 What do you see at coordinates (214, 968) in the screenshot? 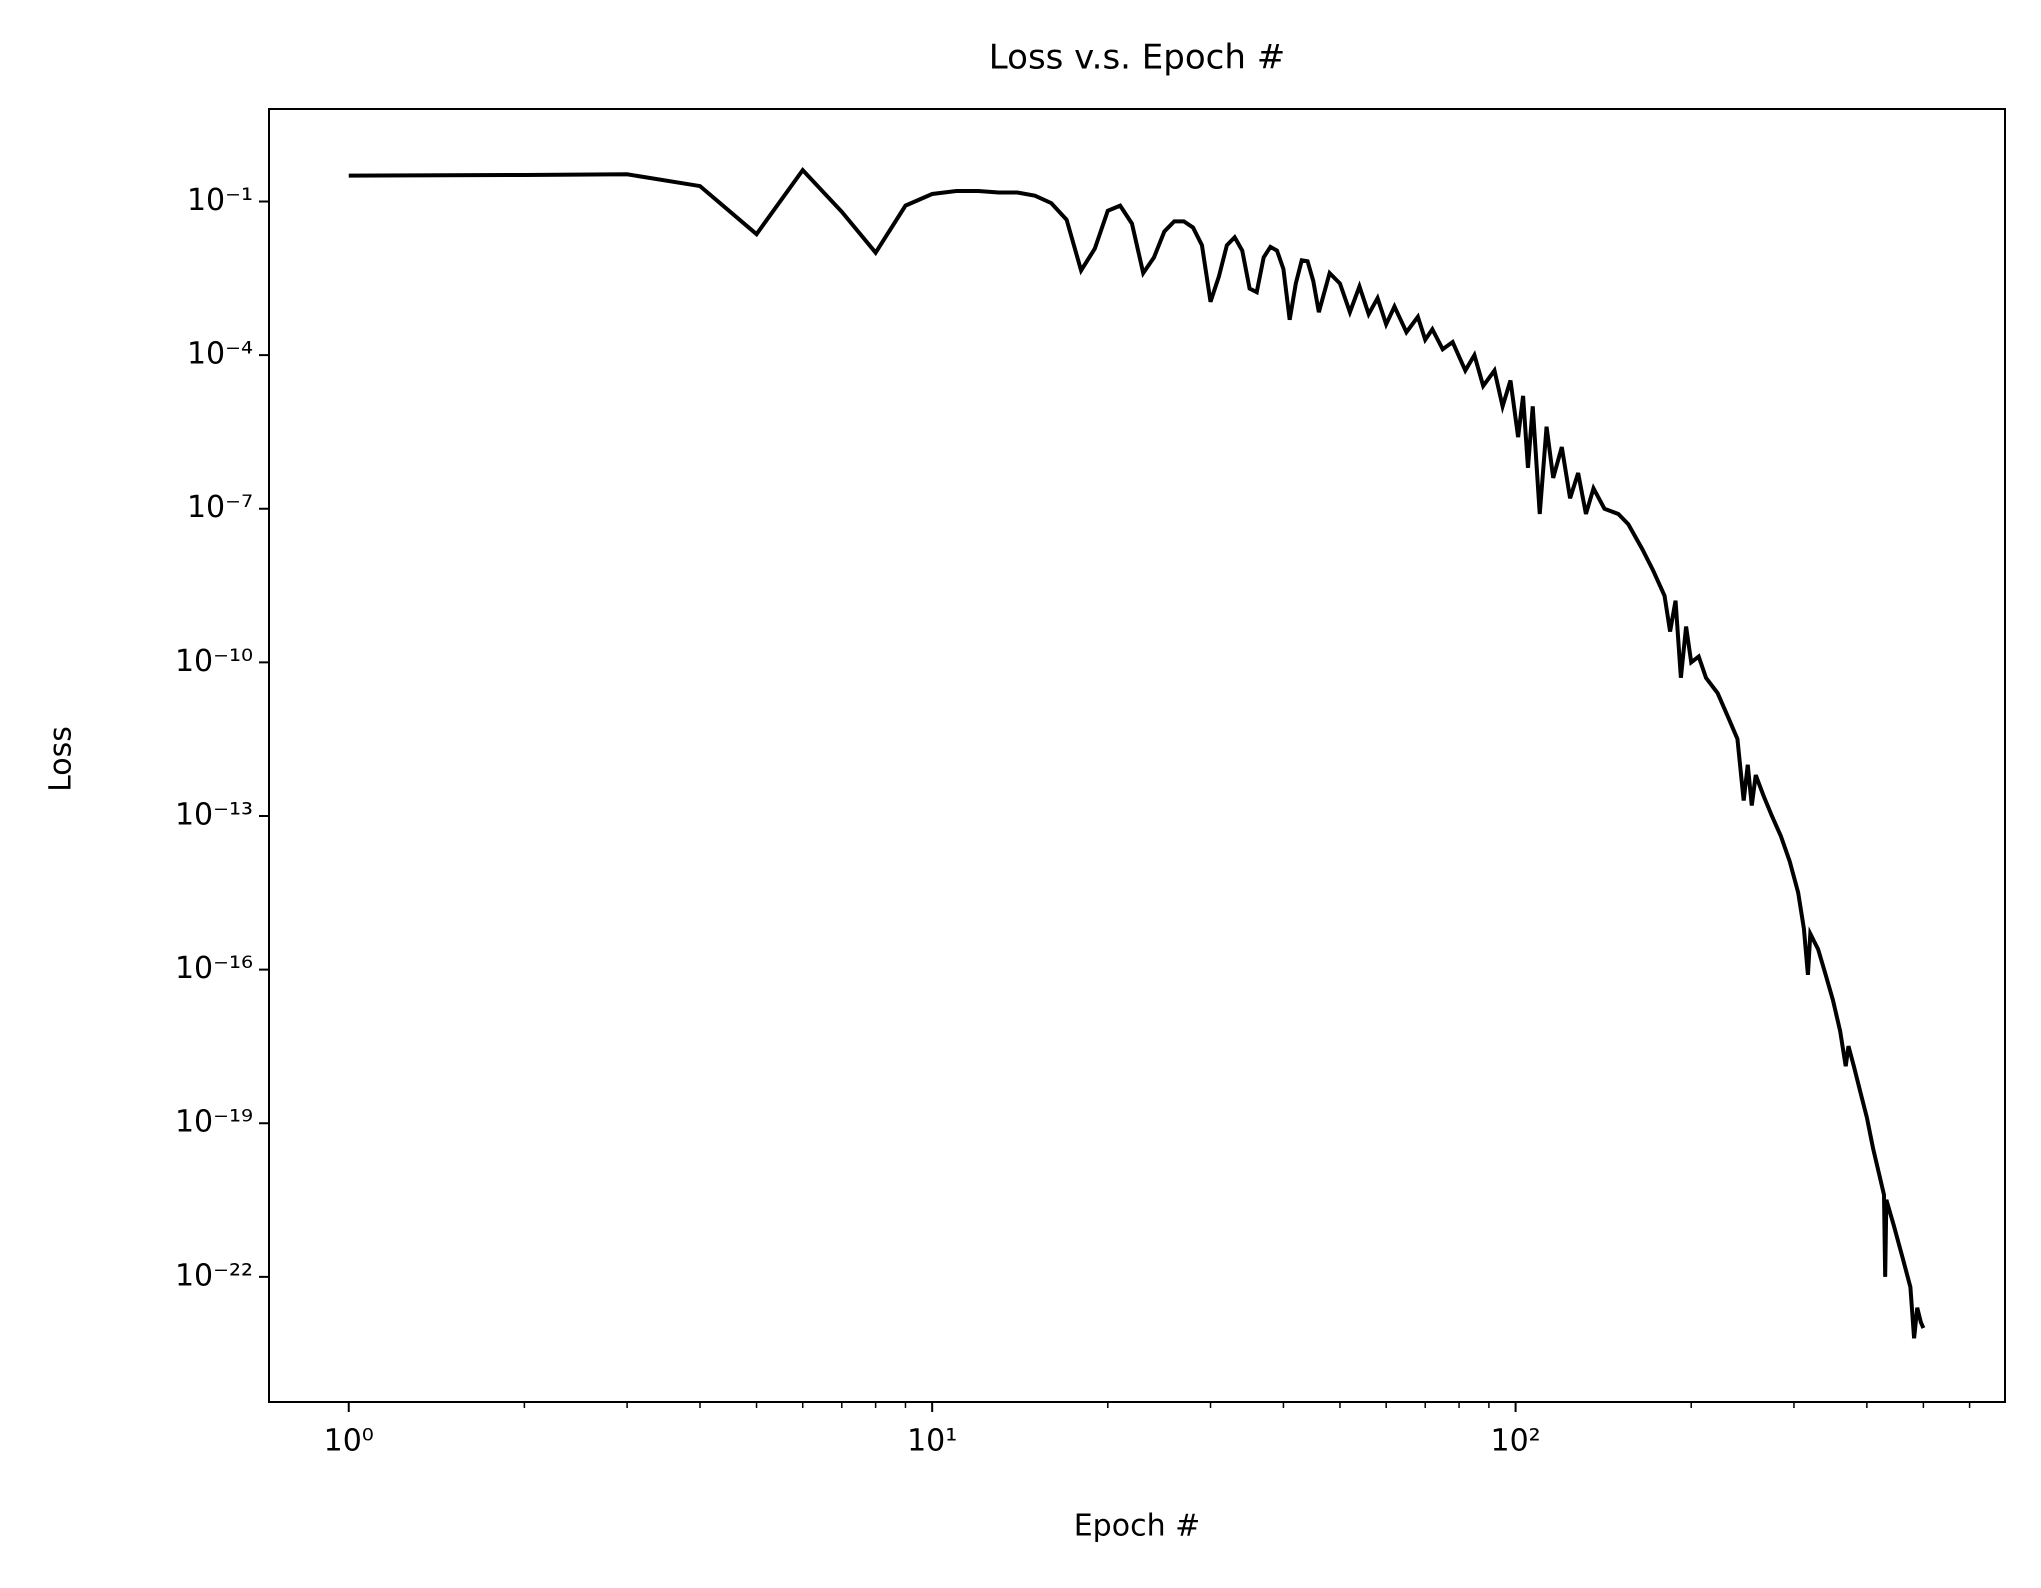
I see `y-tick-label: 10⁻¹⁶` at bounding box center [214, 968].